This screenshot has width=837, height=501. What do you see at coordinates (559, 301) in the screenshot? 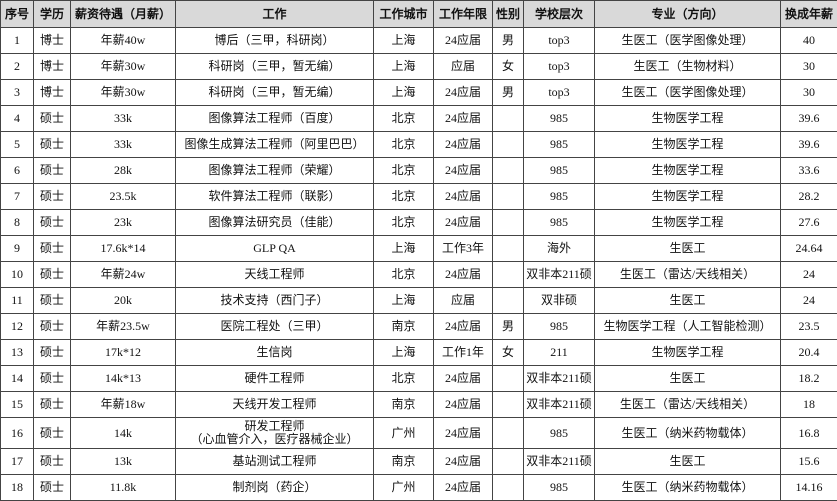
I see `table-cell: 双非硕` at bounding box center [559, 301].